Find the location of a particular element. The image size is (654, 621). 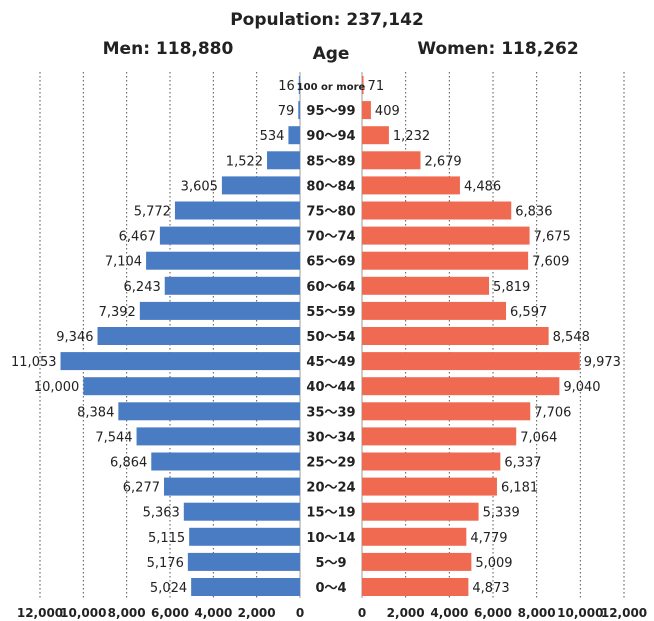

age-group-label: 60～64 is located at coordinates (330, 287).